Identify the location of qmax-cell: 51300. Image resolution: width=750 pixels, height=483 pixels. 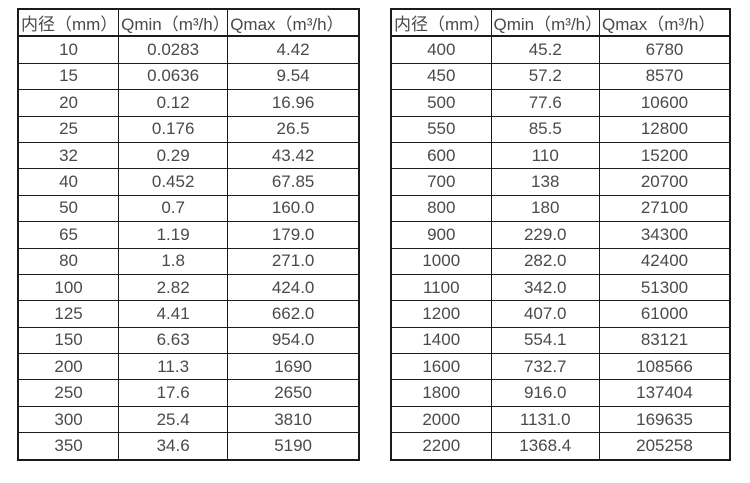
(664, 287).